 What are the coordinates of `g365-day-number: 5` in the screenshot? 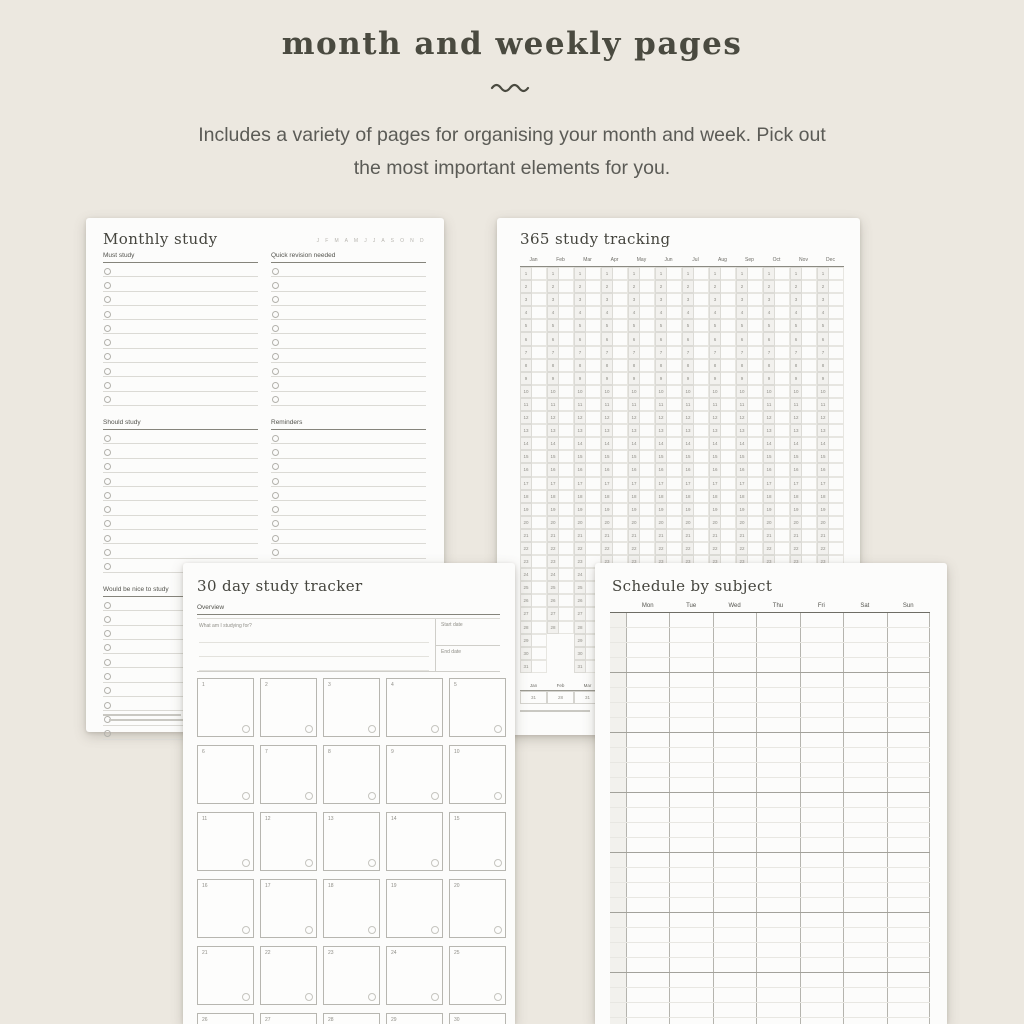 It's located at (715, 326).